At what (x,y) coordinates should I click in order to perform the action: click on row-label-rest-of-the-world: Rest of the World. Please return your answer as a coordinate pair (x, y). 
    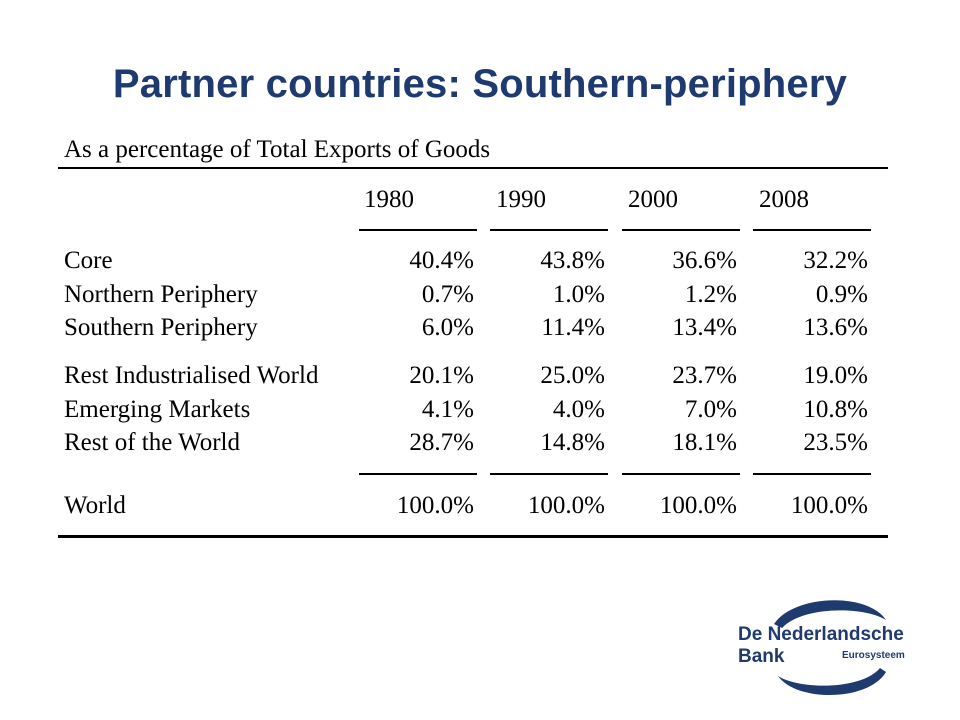
    Looking at the image, I should click on (152, 442).